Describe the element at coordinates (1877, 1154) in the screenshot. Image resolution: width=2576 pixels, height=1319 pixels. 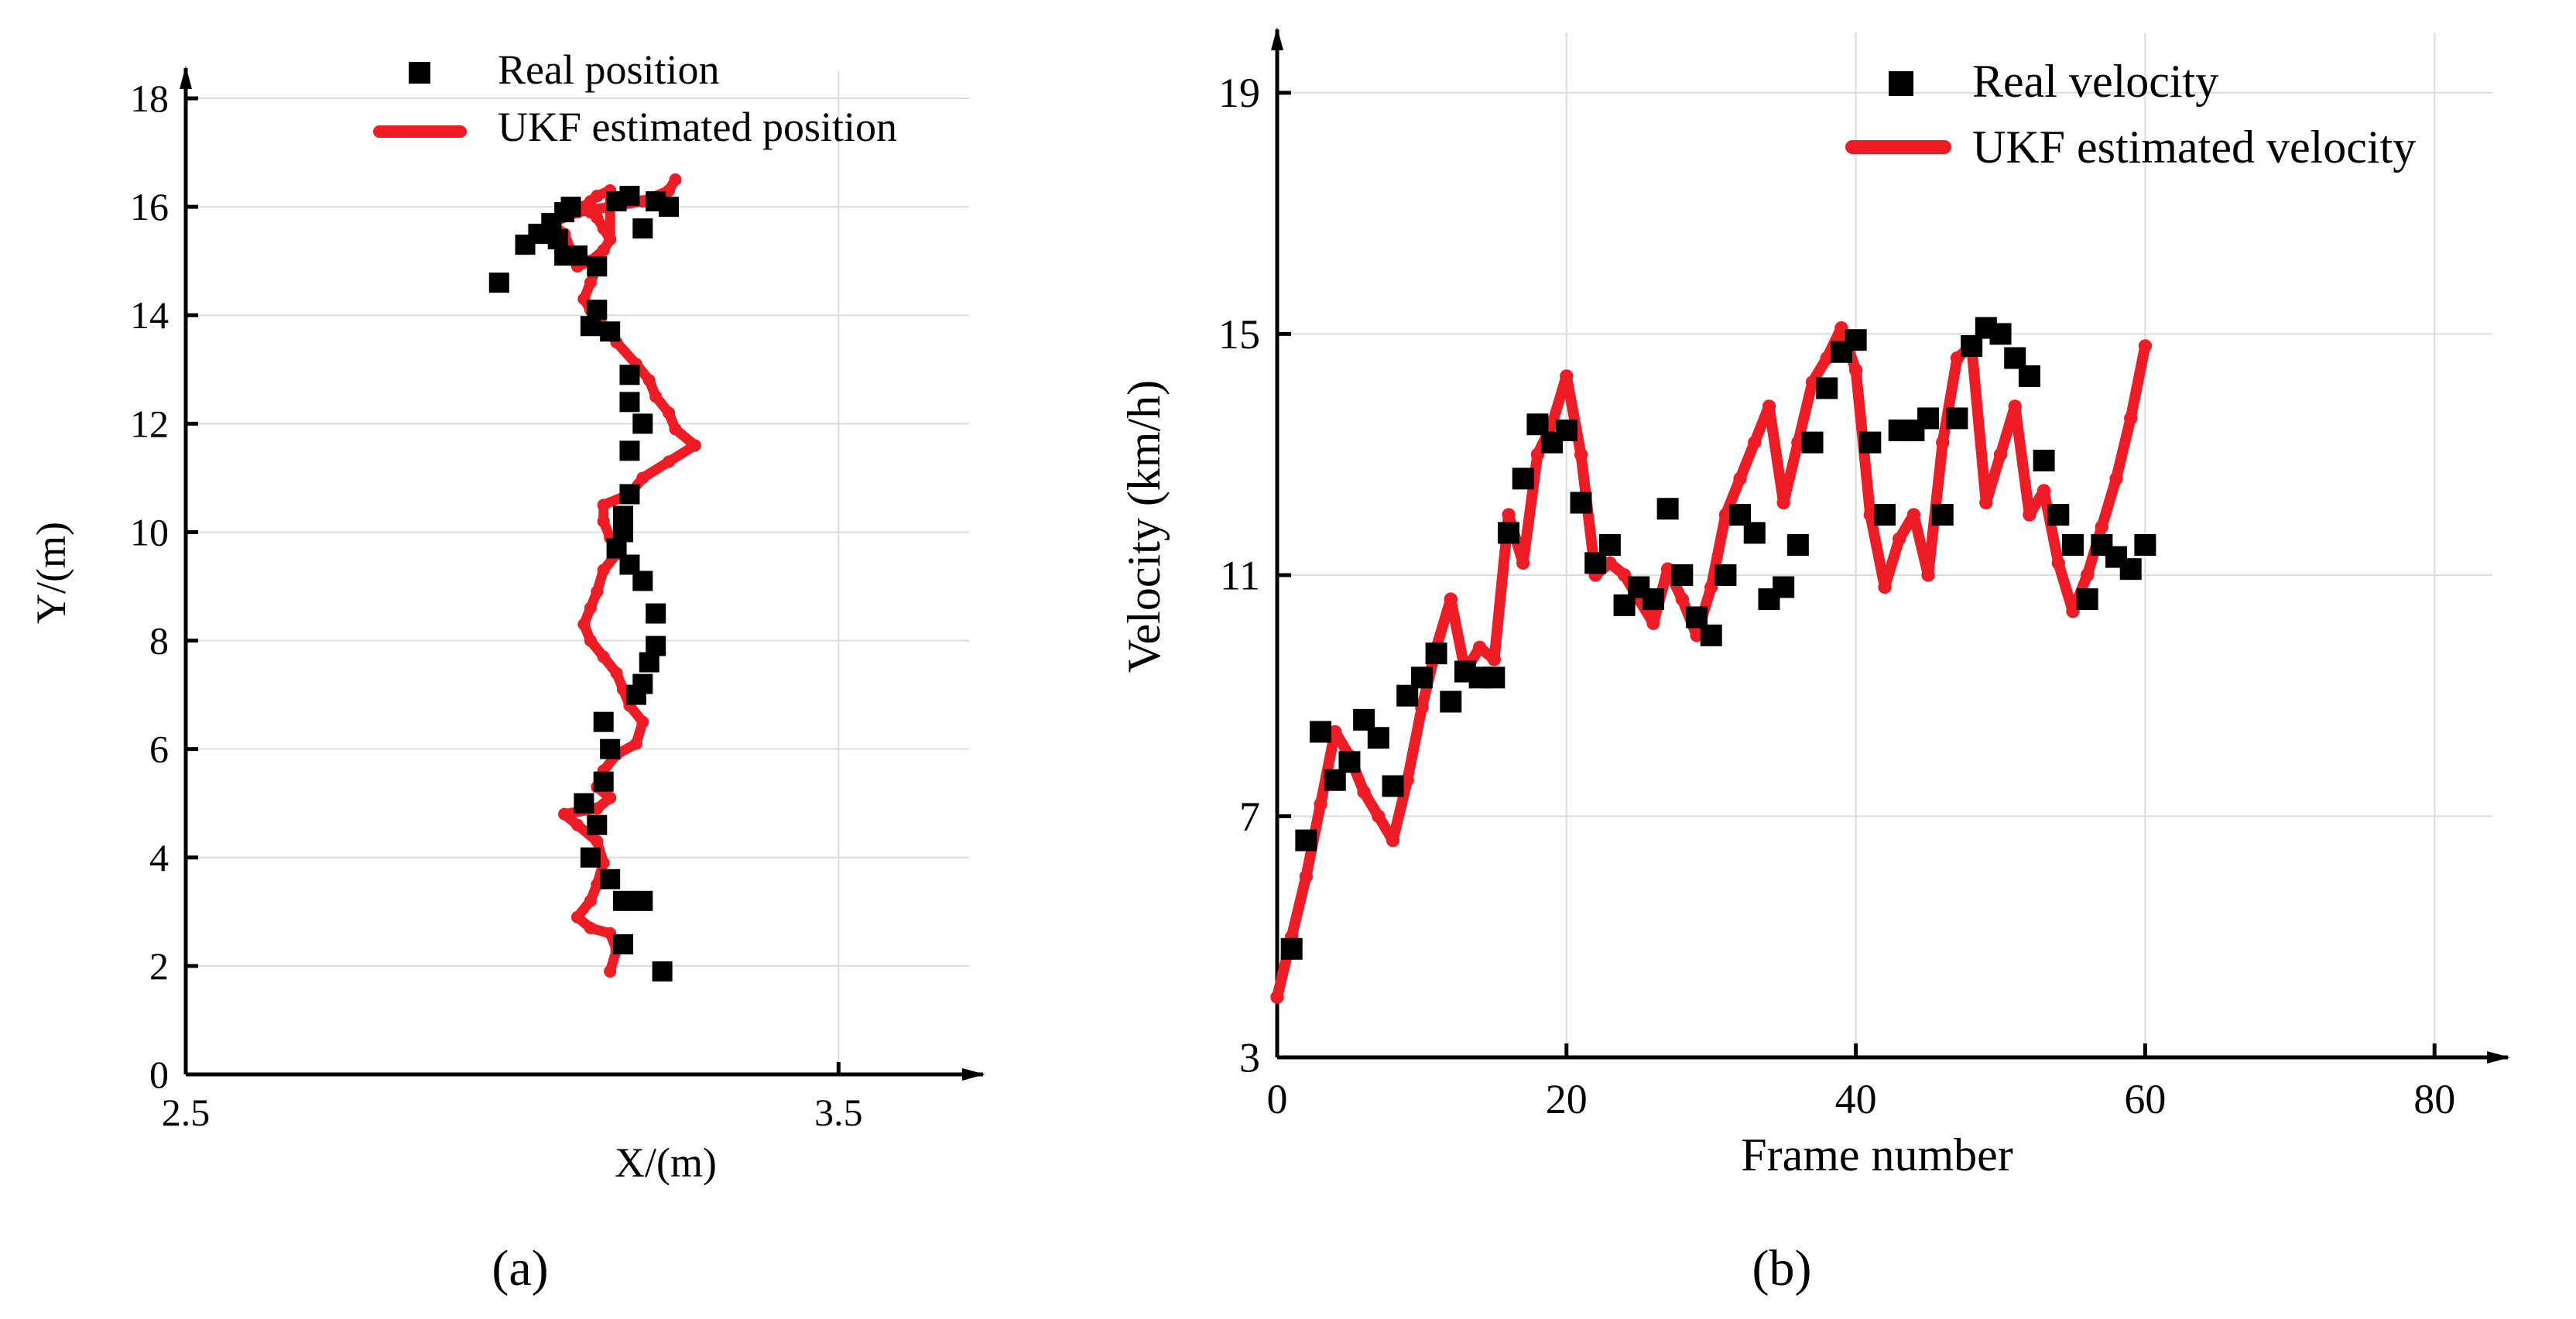
I see `panel-b-x-axis-label: Frame number` at that location.